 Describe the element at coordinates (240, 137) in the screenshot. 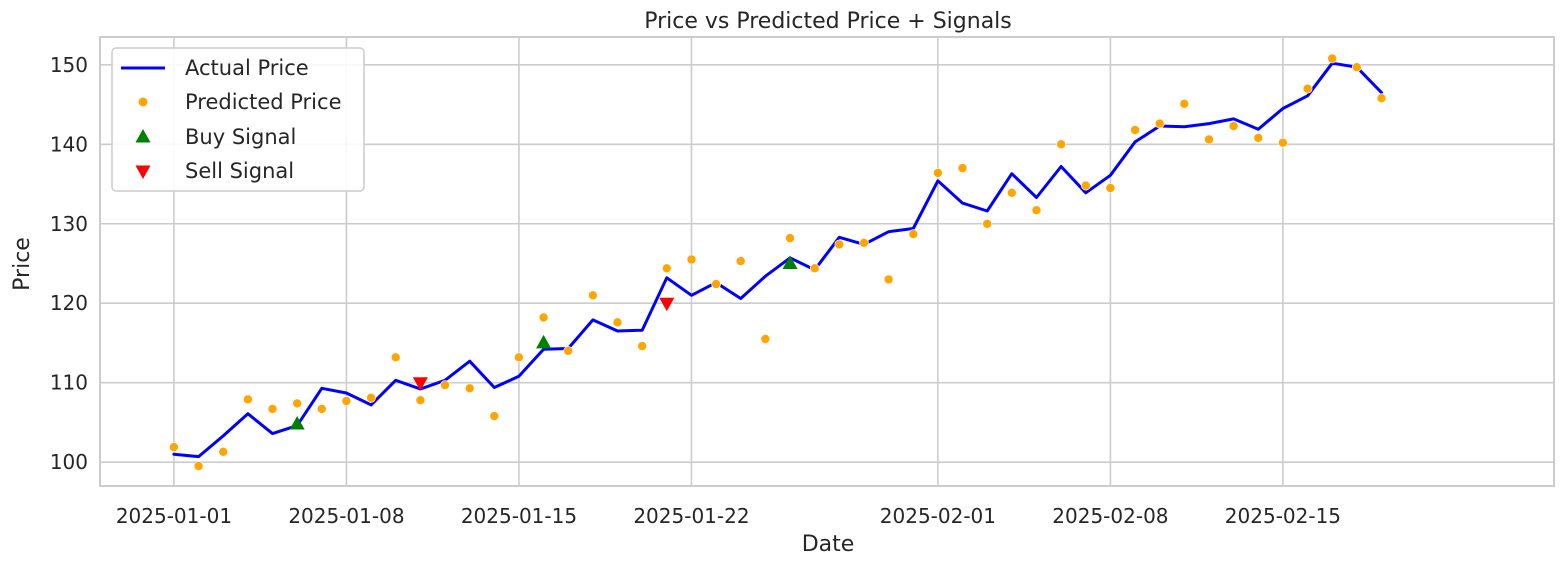

I see `legend-label: Buy Signal` at that location.